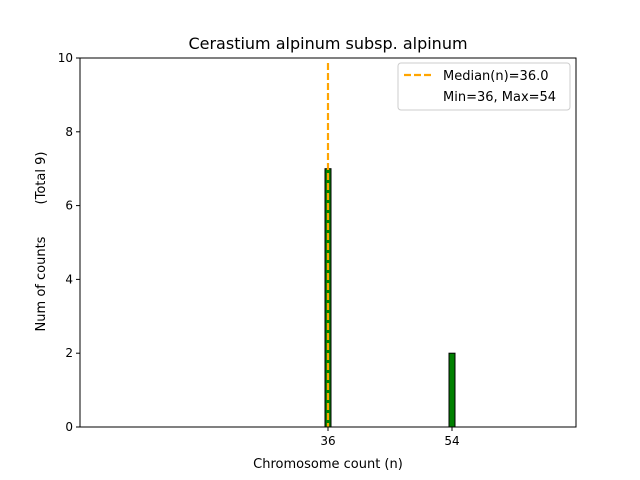 The width and height of the screenshot is (640, 480). Describe the element at coordinates (499, 97) in the screenshot. I see `legend-range-label: Min=36, Max=54` at that location.